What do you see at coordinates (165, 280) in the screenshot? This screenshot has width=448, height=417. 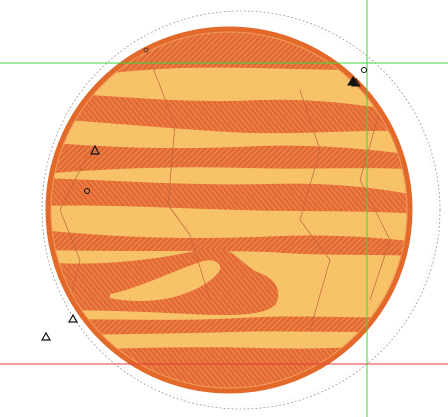 I see `spot-highlight` at bounding box center [165, 280].